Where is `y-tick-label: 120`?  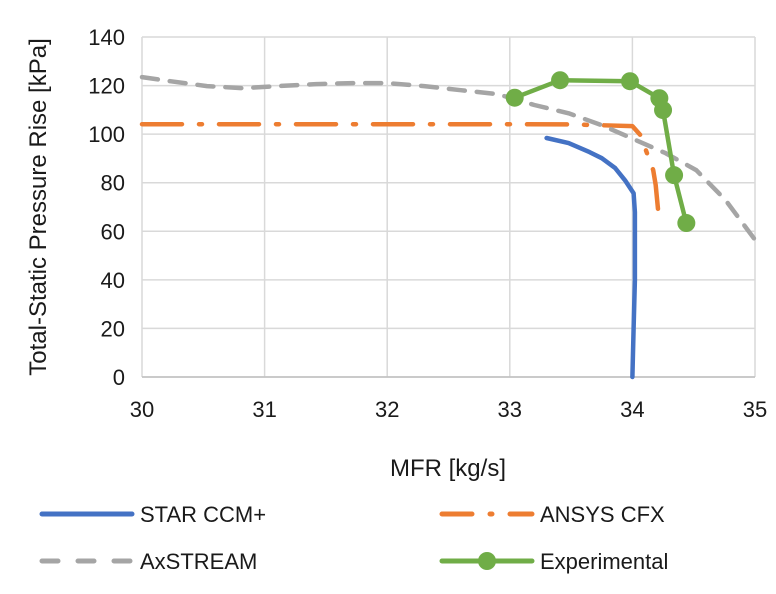 y-tick-label: 120 is located at coordinates (106, 86).